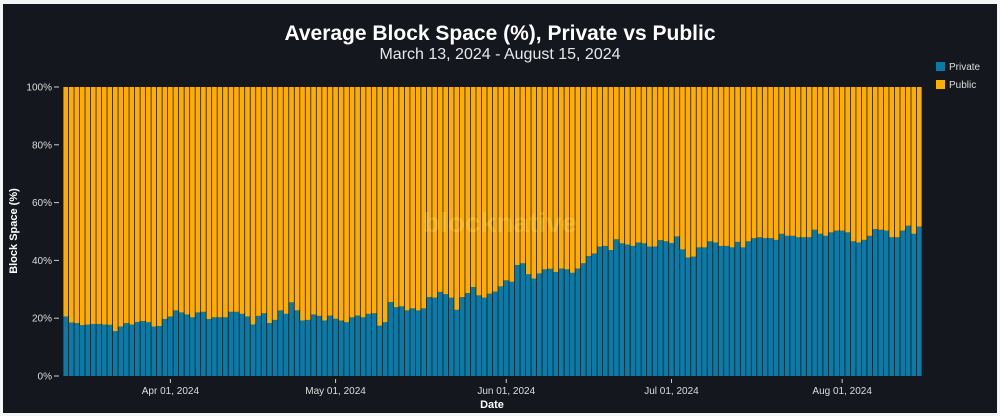 The height and width of the screenshot is (416, 1000). Describe the element at coordinates (958, 76) in the screenshot. I see `legend: Private Public` at that location.